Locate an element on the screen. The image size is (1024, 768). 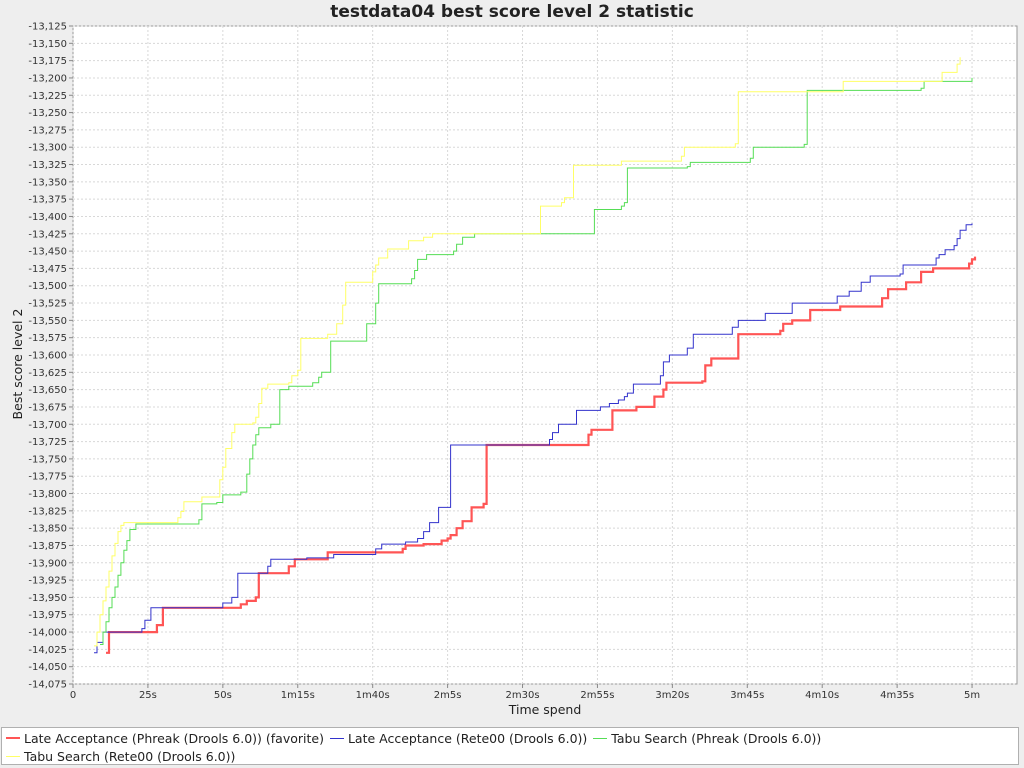
y-tick-label: -13,775 is located at coordinates (47, 477).